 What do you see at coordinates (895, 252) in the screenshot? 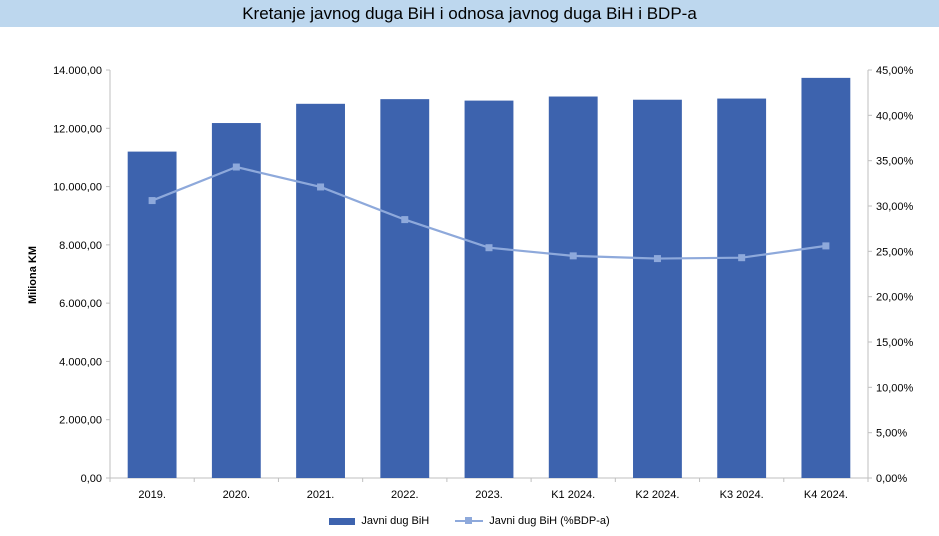
I see `y2-tick-label: 25,00%` at bounding box center [895, 252].